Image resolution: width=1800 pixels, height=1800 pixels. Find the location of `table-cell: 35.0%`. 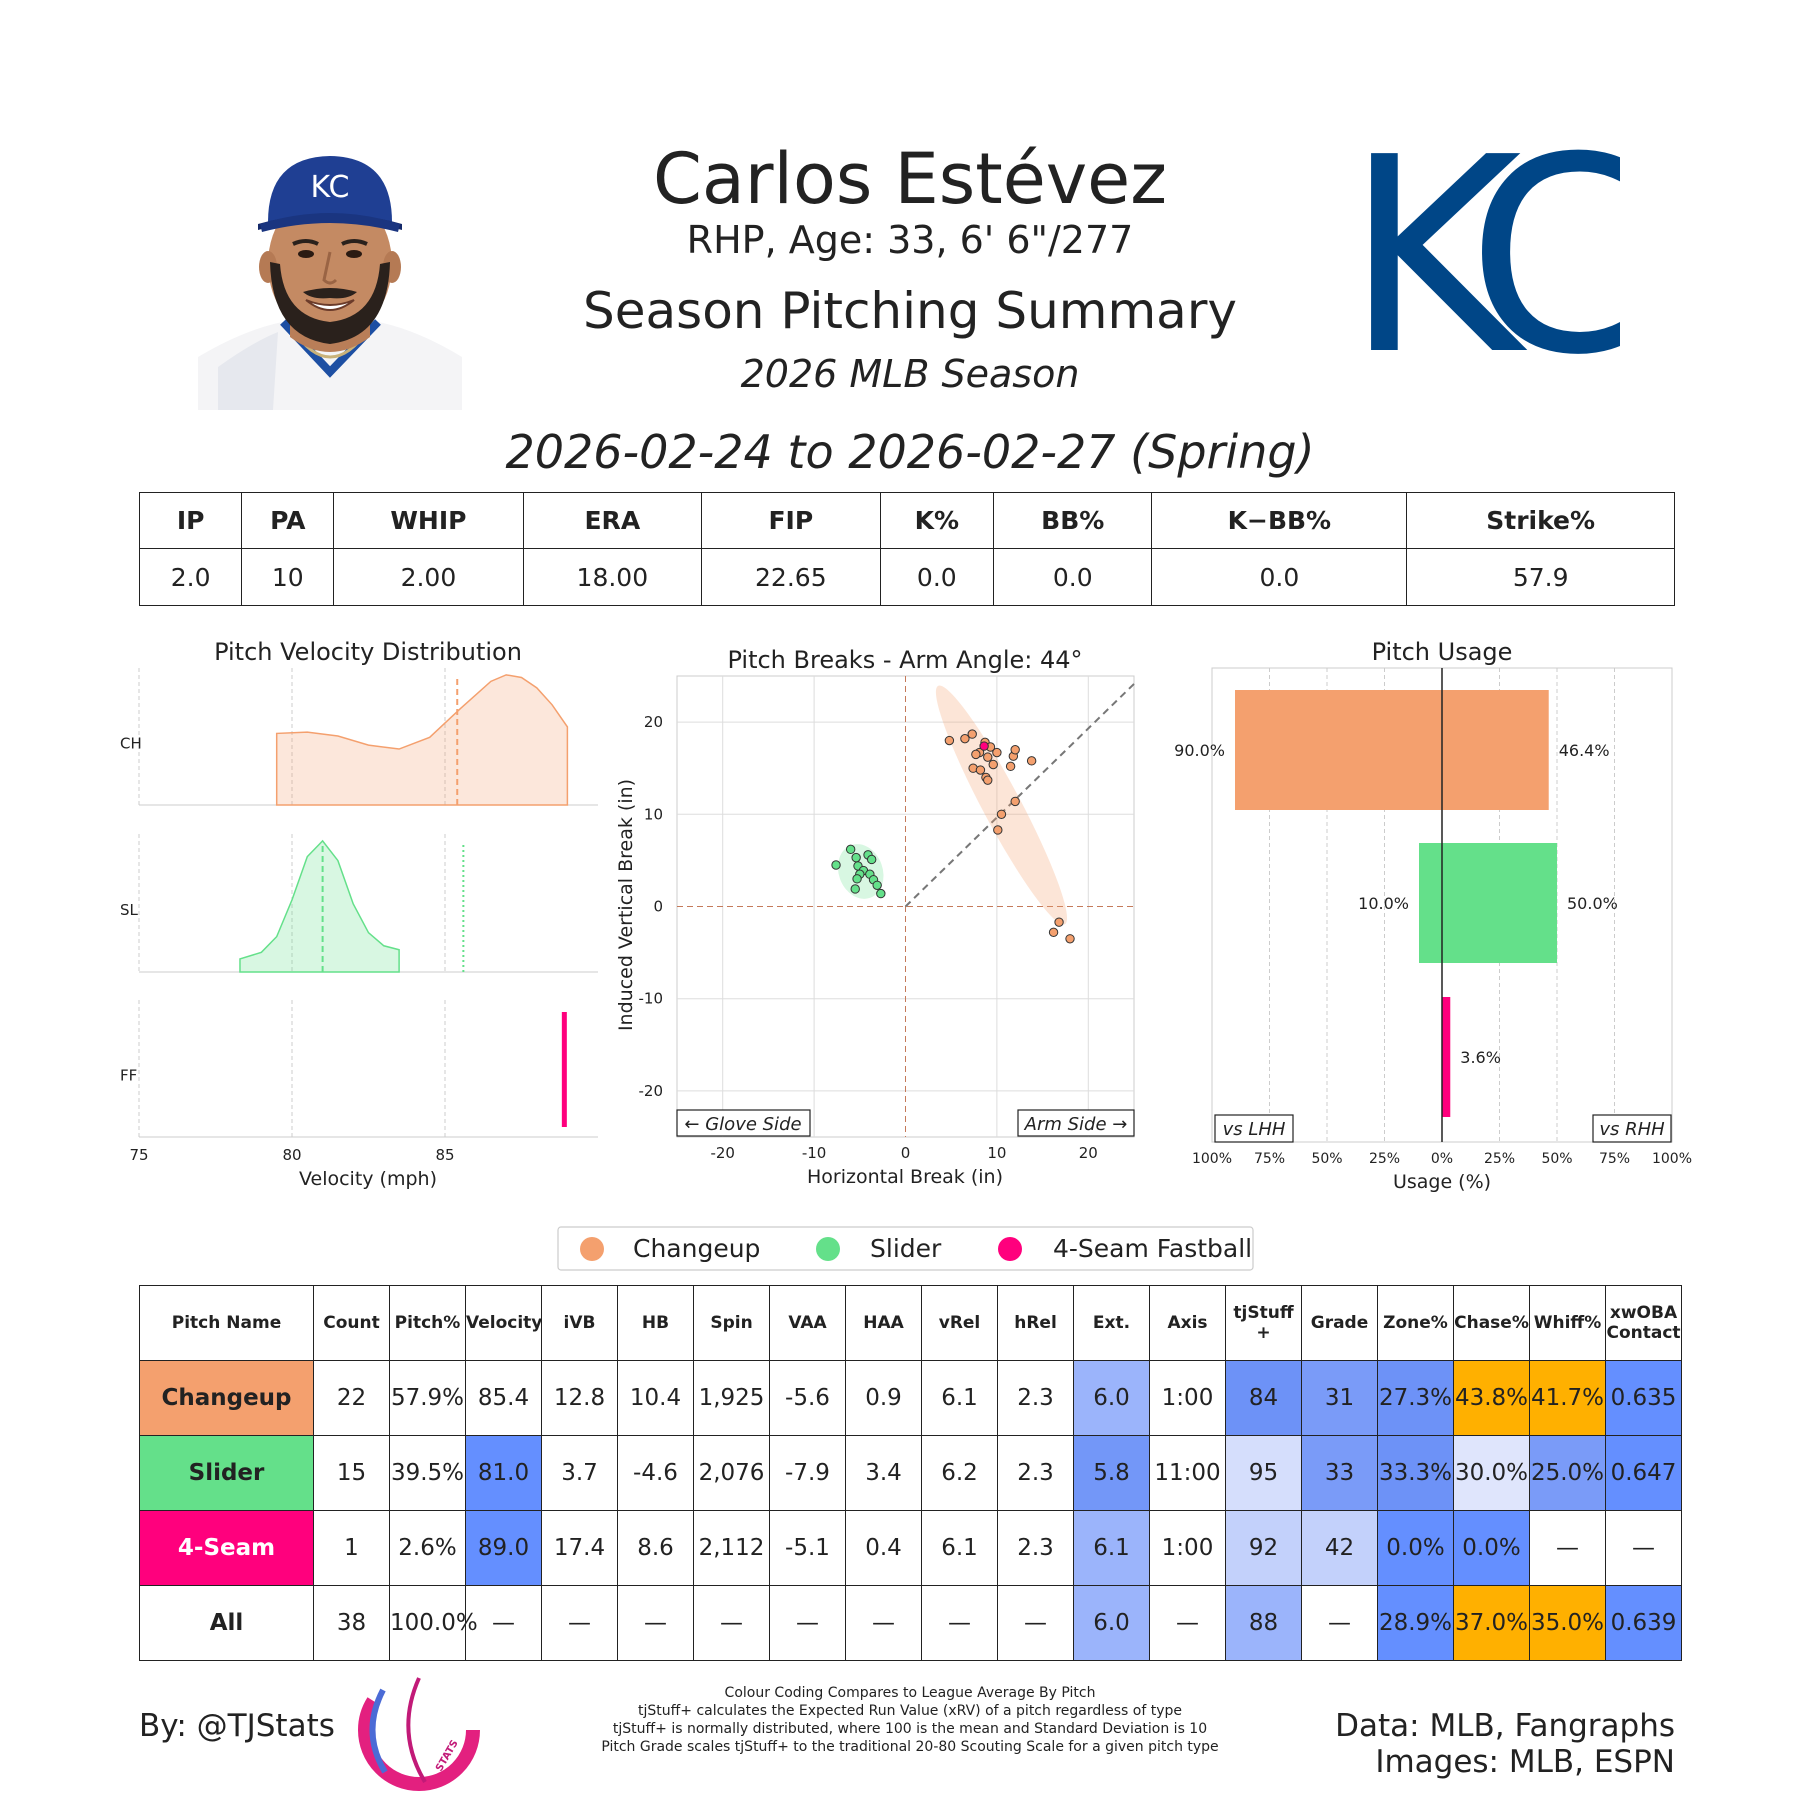

table-cell: 35.0% is located at coordinates (1567, 1623).